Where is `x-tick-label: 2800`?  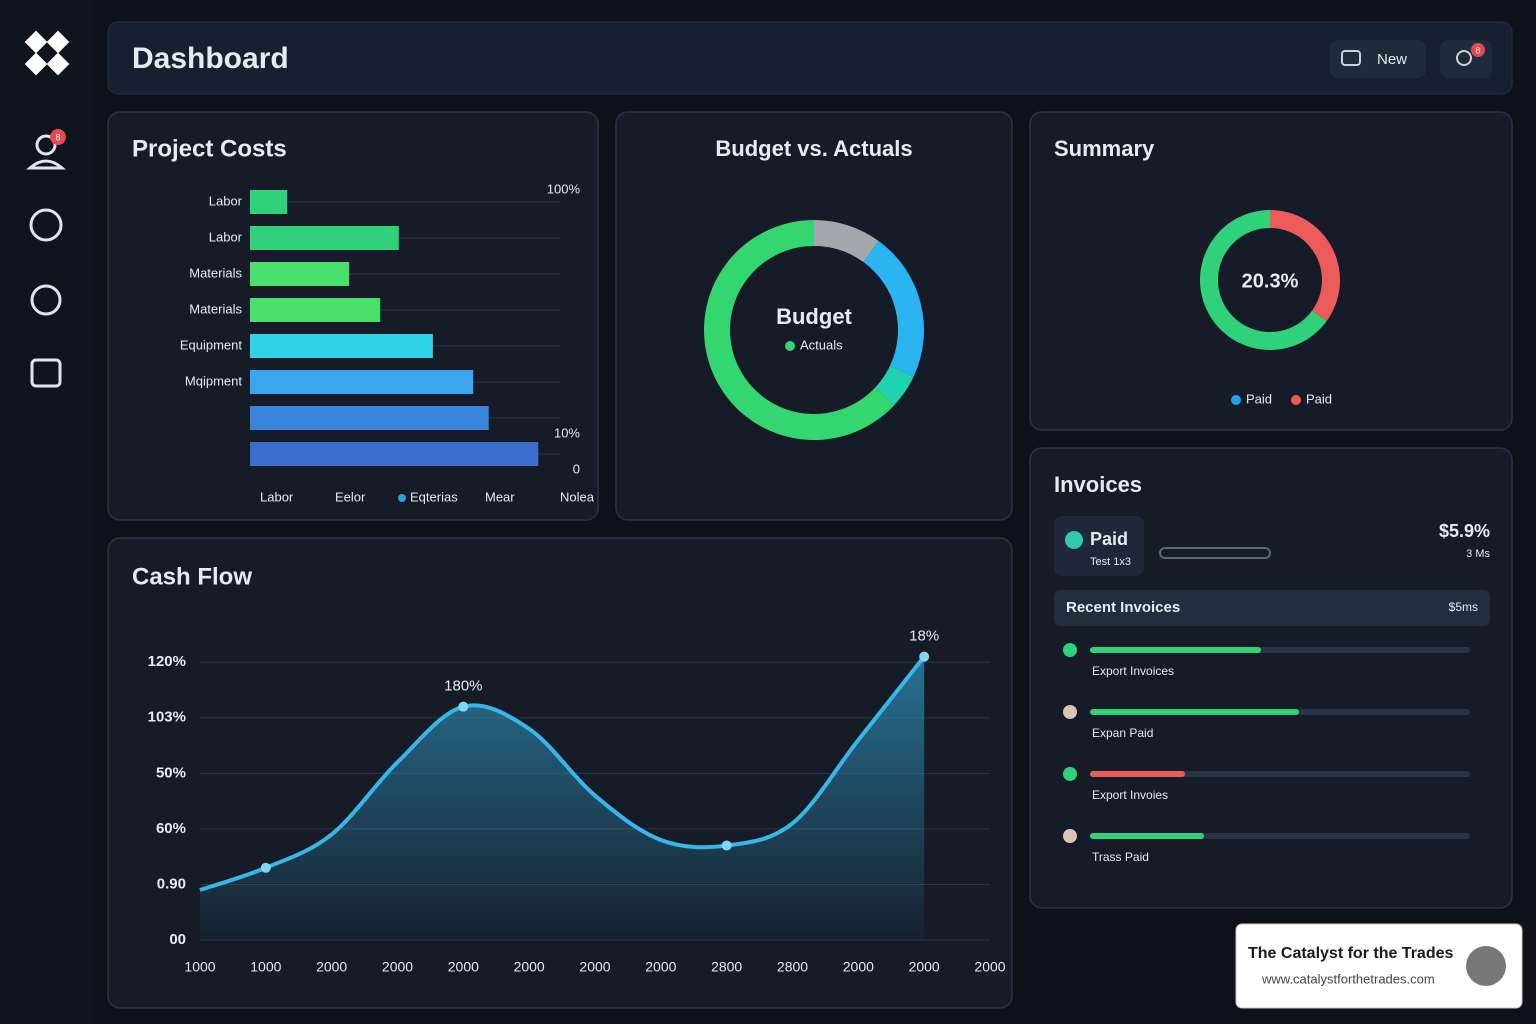
x-tick-label: 2800 is located at coordinates (726, 967).